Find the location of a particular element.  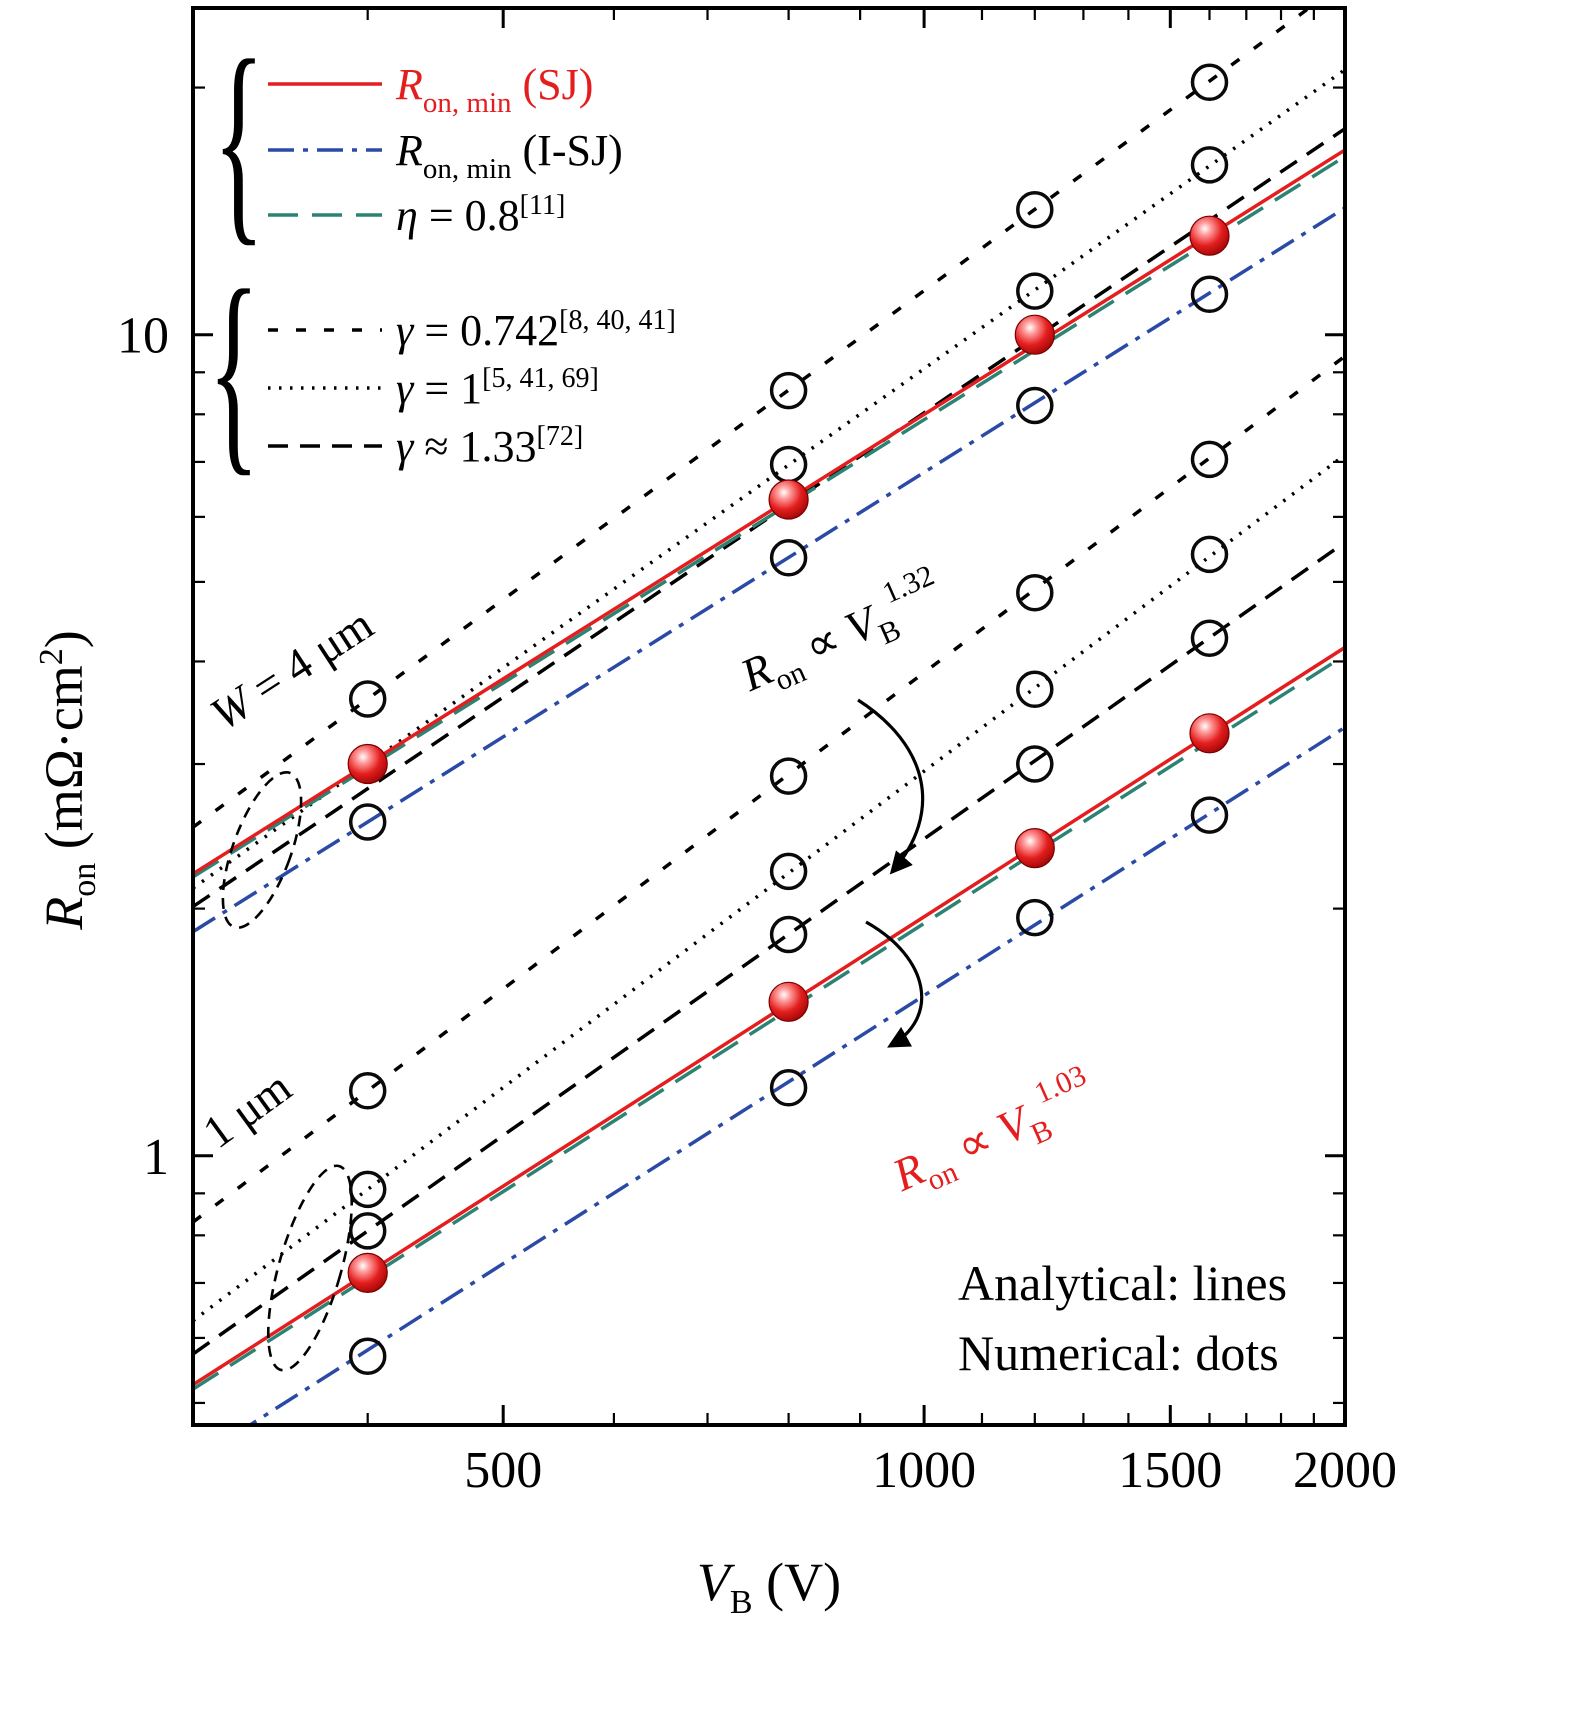

legend-entry-gamma133: γ ≈ 1.33[72] is located at coordinates (425, 446).